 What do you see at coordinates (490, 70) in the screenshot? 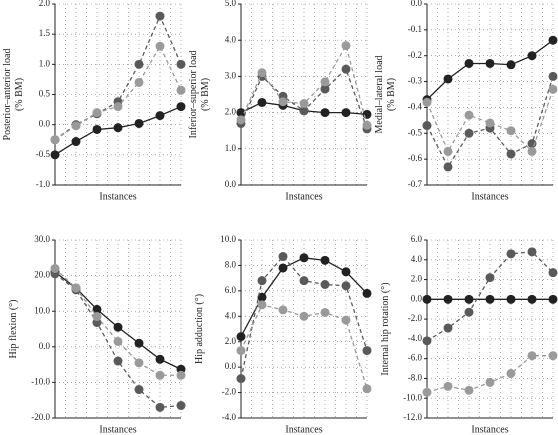
I see `series-line` at bounding box center [490, 70].